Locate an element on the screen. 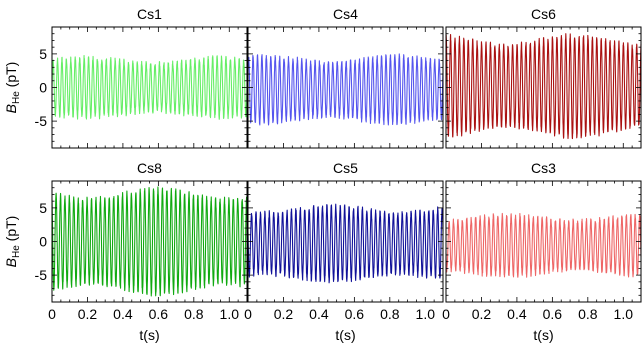  panel-title: Cs3 is located at coordinates (543, 168).